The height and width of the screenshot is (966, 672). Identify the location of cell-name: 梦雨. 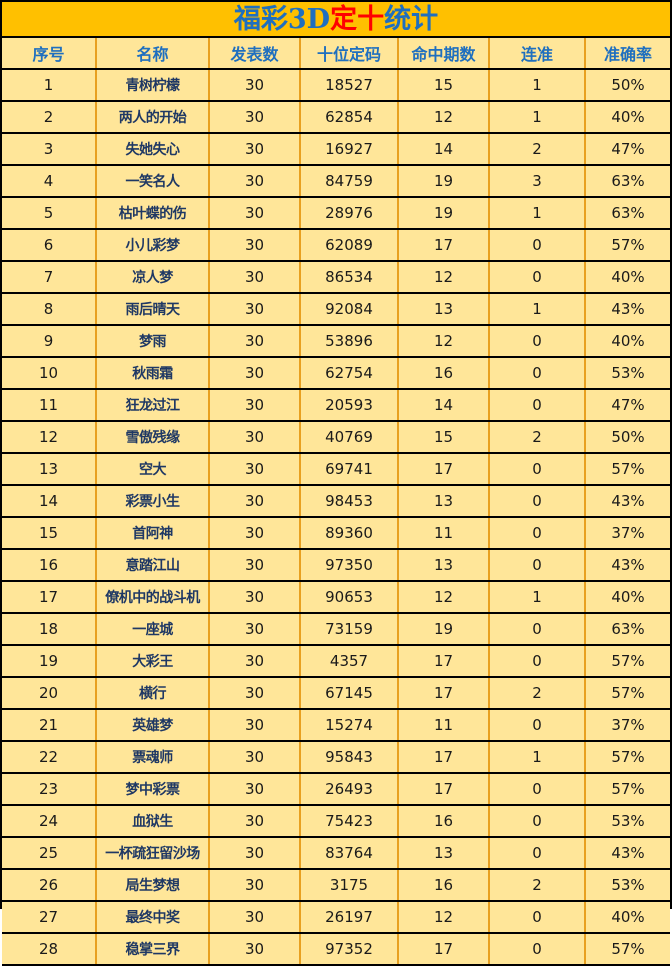
(153, 341).